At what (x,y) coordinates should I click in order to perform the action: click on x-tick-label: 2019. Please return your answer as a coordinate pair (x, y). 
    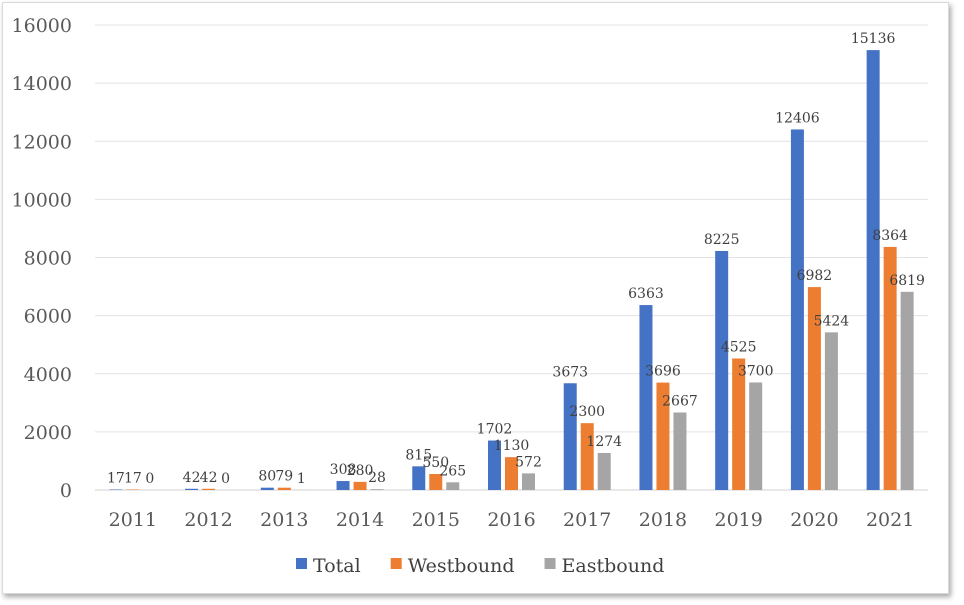
    Looking at the image, I should click on (739, 520).